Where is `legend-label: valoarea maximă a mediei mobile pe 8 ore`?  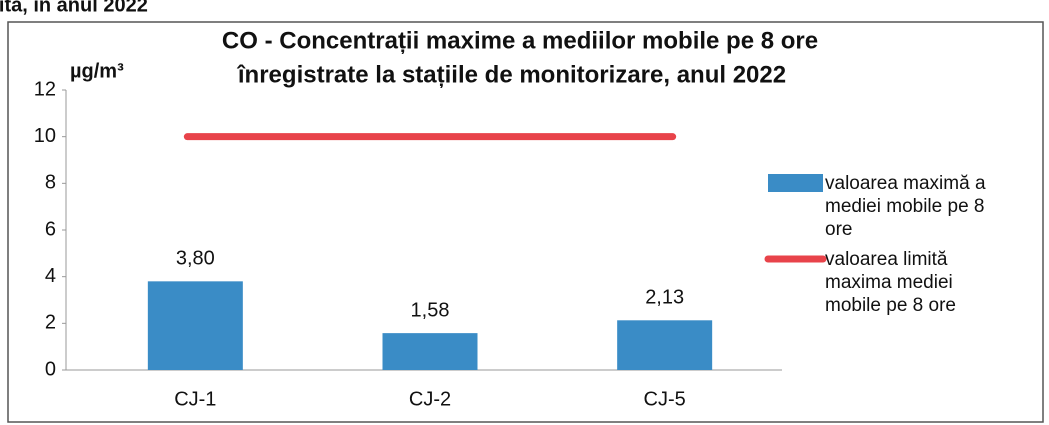 legend-label: valoarea maximă a mediei mobile pe 8 ore is located at coordinates (905, 206).